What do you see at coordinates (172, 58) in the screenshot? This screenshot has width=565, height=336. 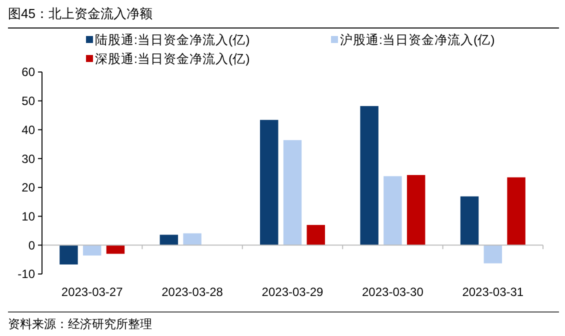 I see `legend-label: 深股通:当日资金净流入(亿)` at bounding box center [172, 58].